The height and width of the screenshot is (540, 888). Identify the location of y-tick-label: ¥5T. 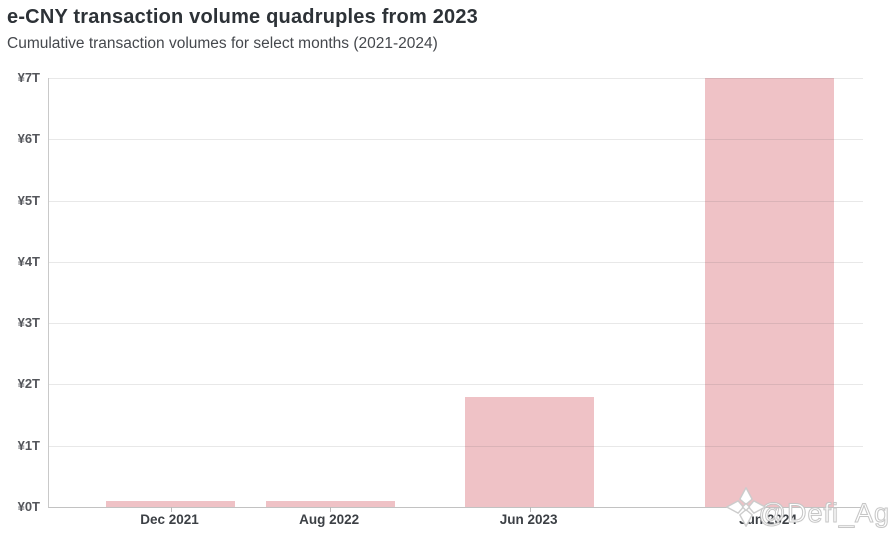
(28, 200).